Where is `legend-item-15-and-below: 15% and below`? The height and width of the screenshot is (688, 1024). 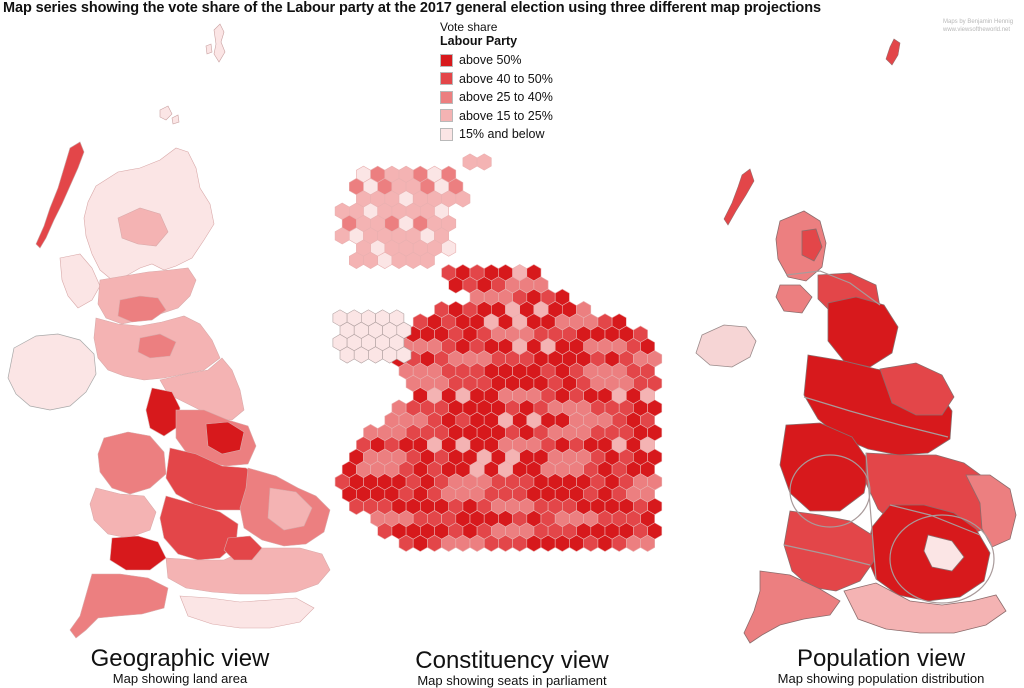
legend-item-15-and-below: 15% and below is located at coordinates (515, 134).